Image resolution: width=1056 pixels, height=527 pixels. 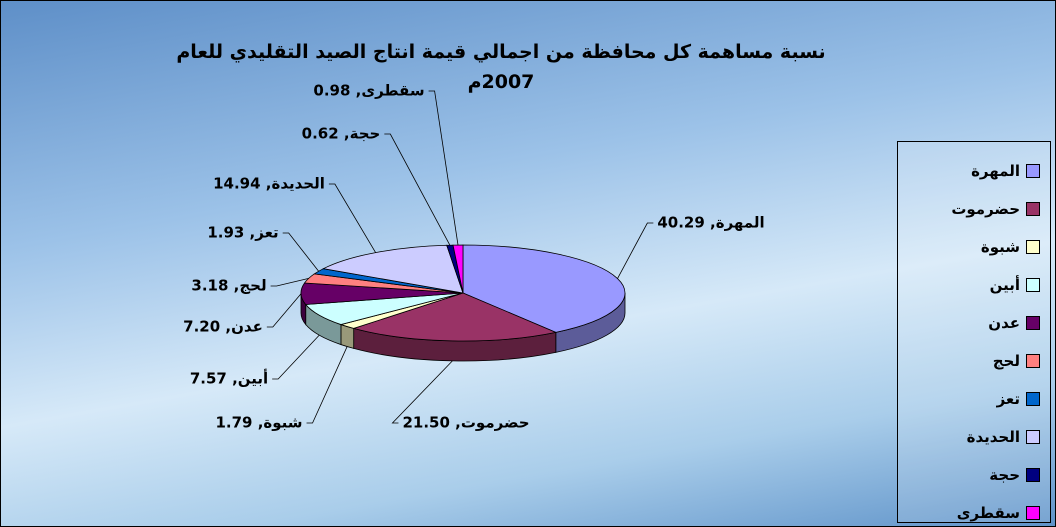 I want to click on legend-item: المهرة, so click(x=974, y=171).